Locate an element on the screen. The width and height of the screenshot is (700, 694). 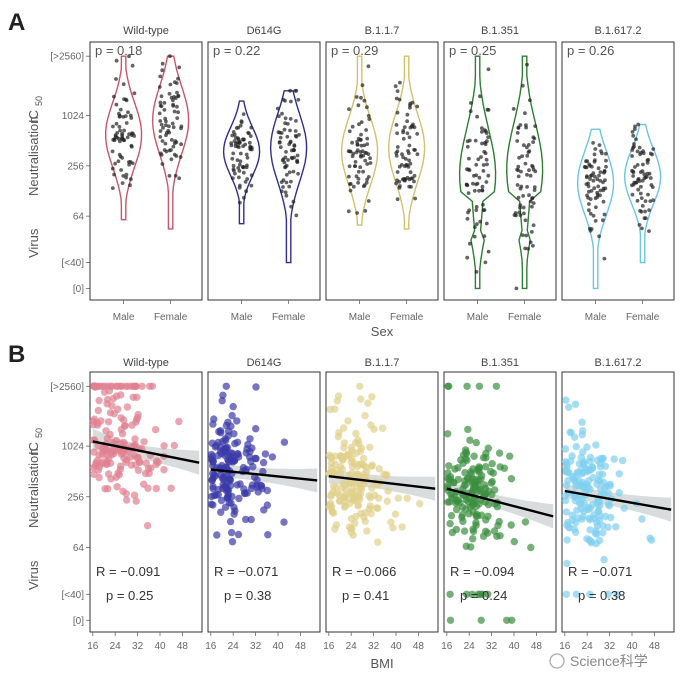
facet-frame is located at coordinates (382, 171).